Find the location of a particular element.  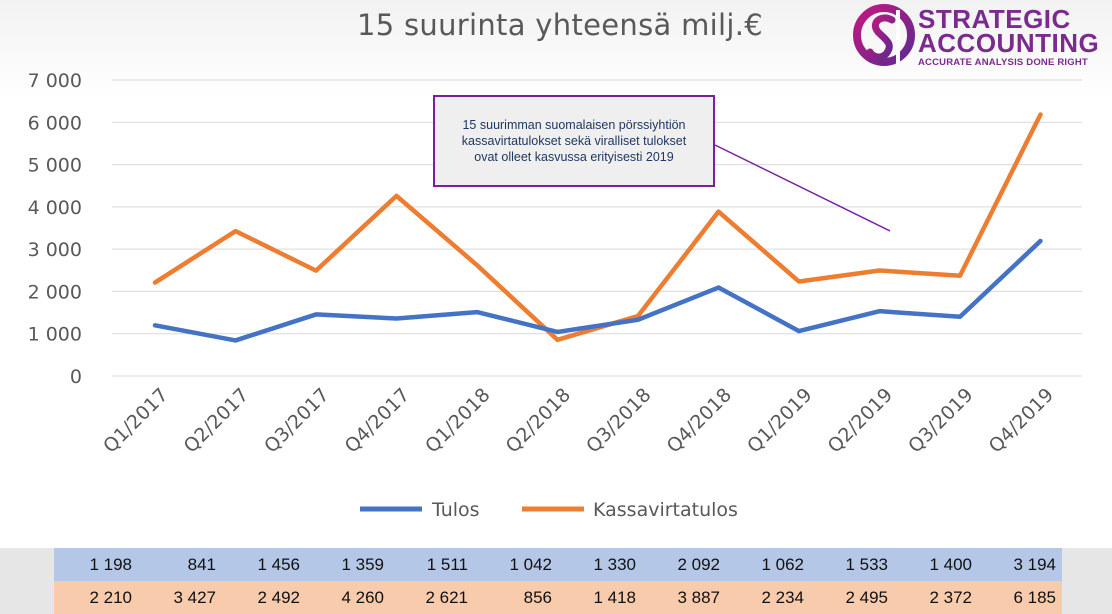

y-tick-label: 2 000 is located at coordinates (55, 292).